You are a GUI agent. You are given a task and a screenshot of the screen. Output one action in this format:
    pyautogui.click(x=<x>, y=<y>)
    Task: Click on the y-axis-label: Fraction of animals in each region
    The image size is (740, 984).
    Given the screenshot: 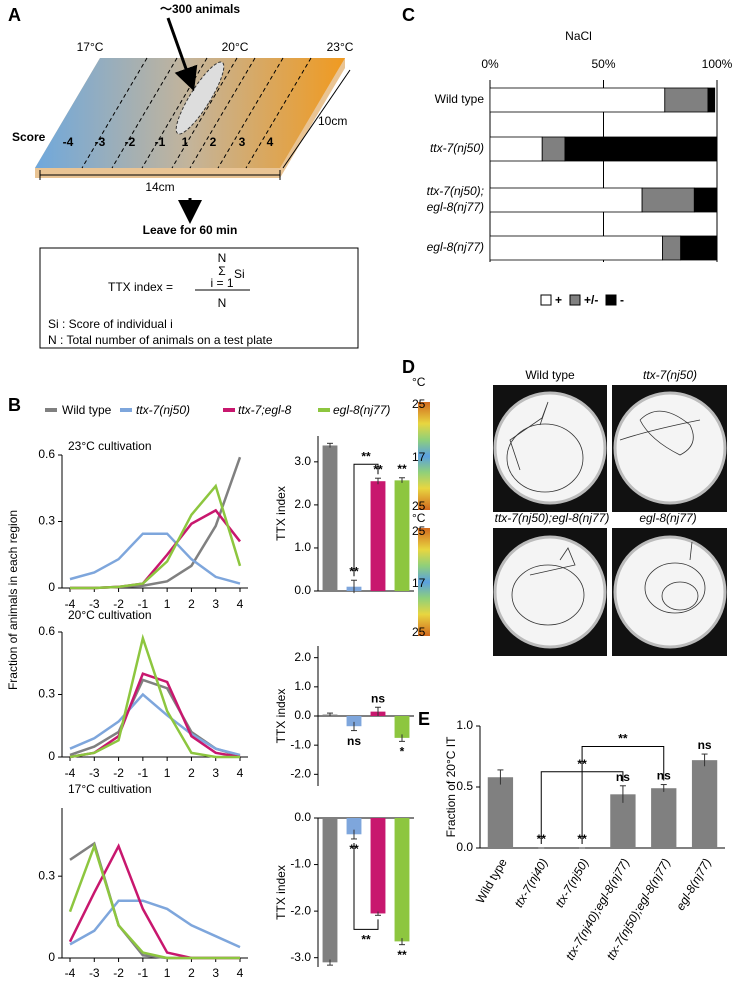 What is the action you would take?
    pyautogui.click(x=13, y=600)
    